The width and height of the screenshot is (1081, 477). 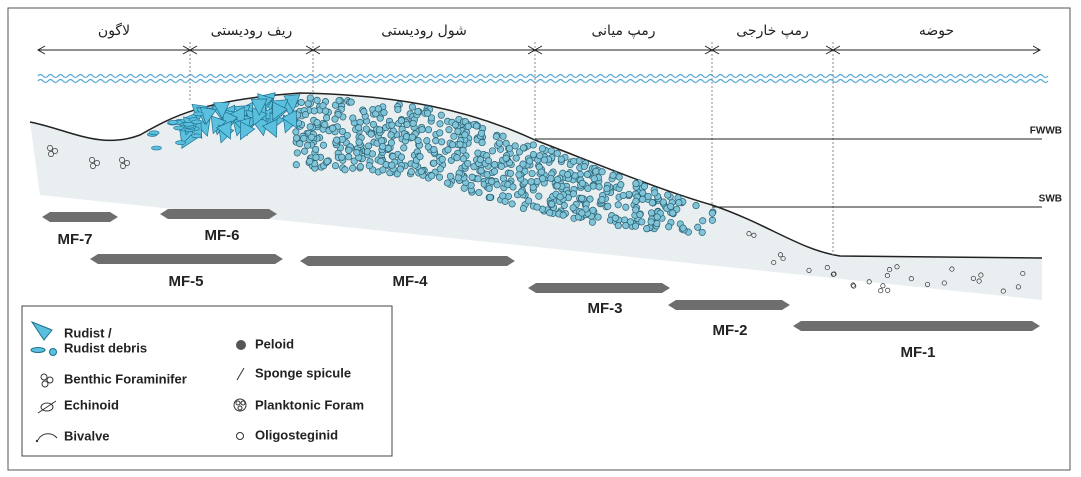 What do you see at coordinates (91, 404) in the screenshot?
I see `legend-label: Echinoid` at bounding box center [91, 404].